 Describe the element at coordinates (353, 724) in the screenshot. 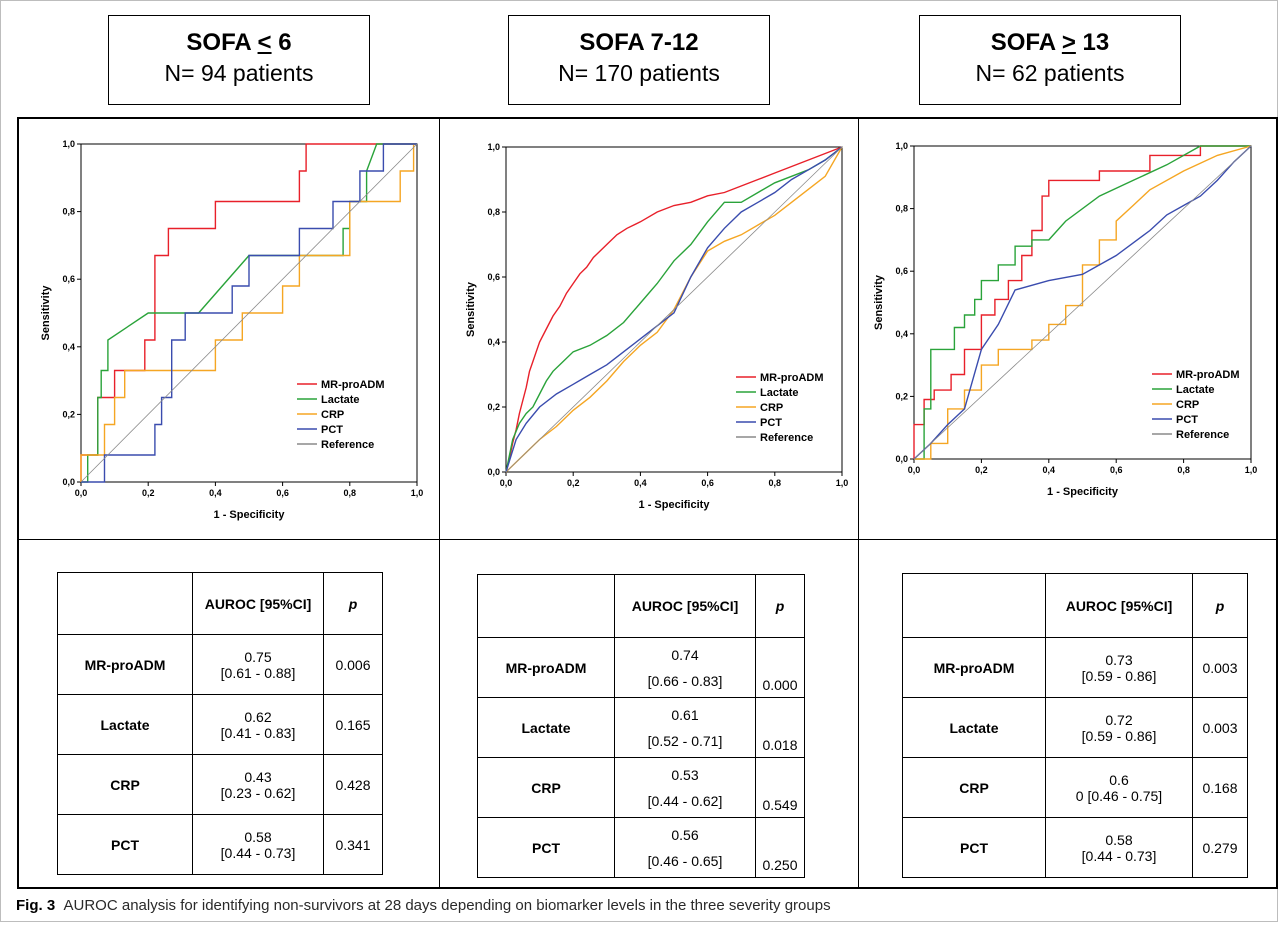

I see `p-cell: 0.165` at that location.